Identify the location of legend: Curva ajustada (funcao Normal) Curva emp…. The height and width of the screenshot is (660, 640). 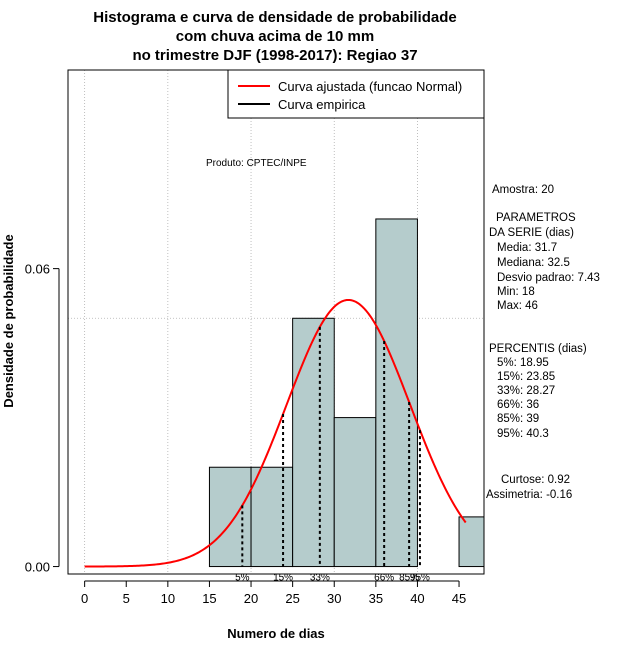
(356, 94).